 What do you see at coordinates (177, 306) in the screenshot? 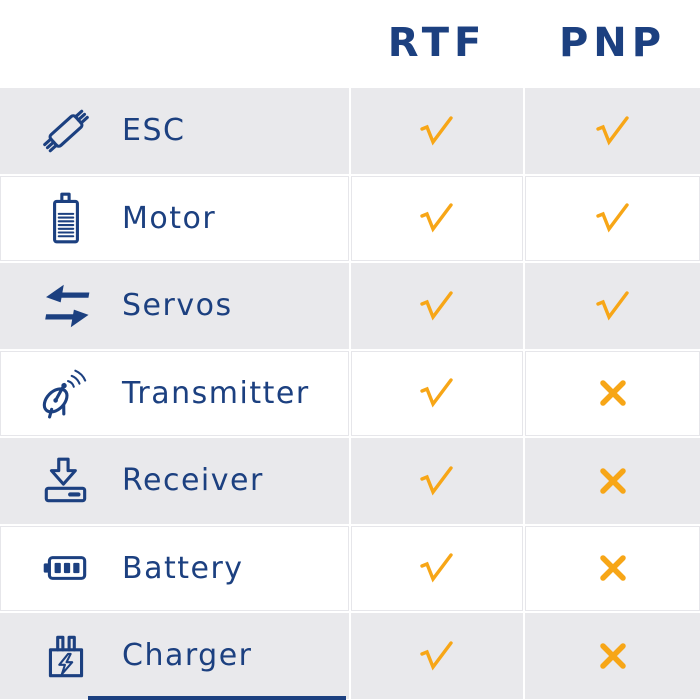
I see `row-label: Servos` at bounding box center [177, 306].